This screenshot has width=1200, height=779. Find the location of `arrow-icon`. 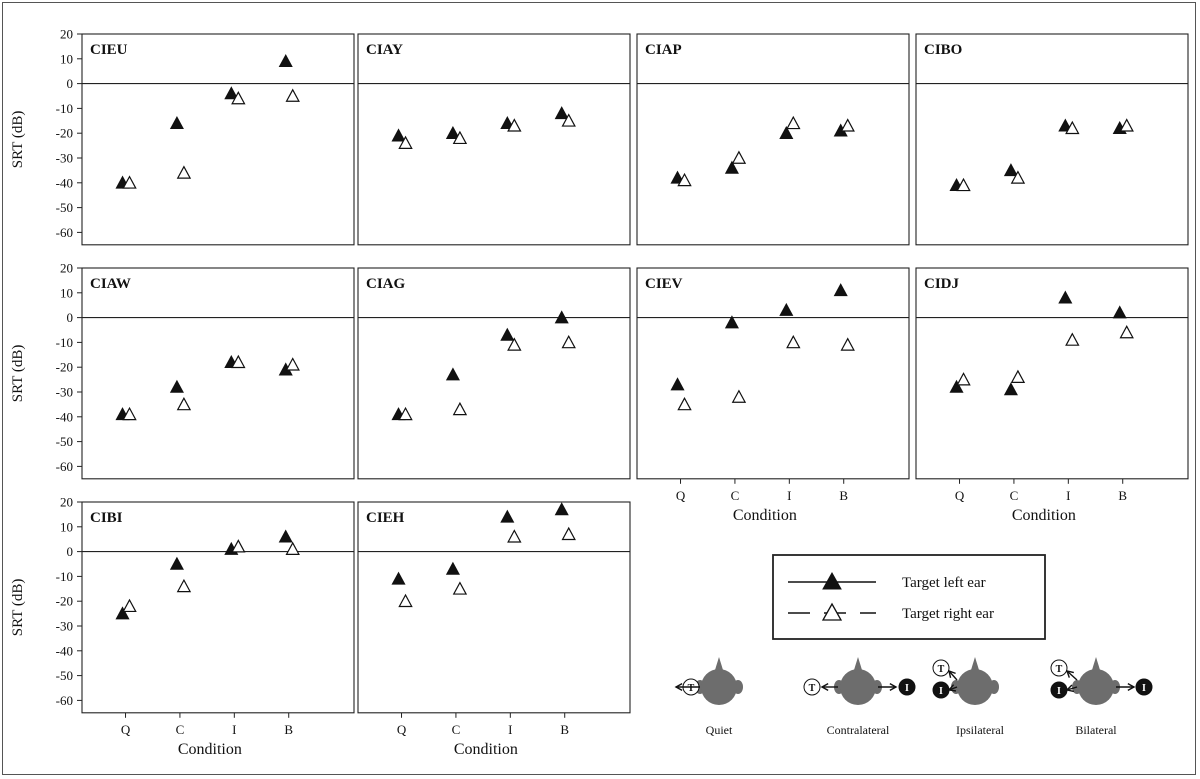

arrow-icon is located at coordinates (1072, 688).